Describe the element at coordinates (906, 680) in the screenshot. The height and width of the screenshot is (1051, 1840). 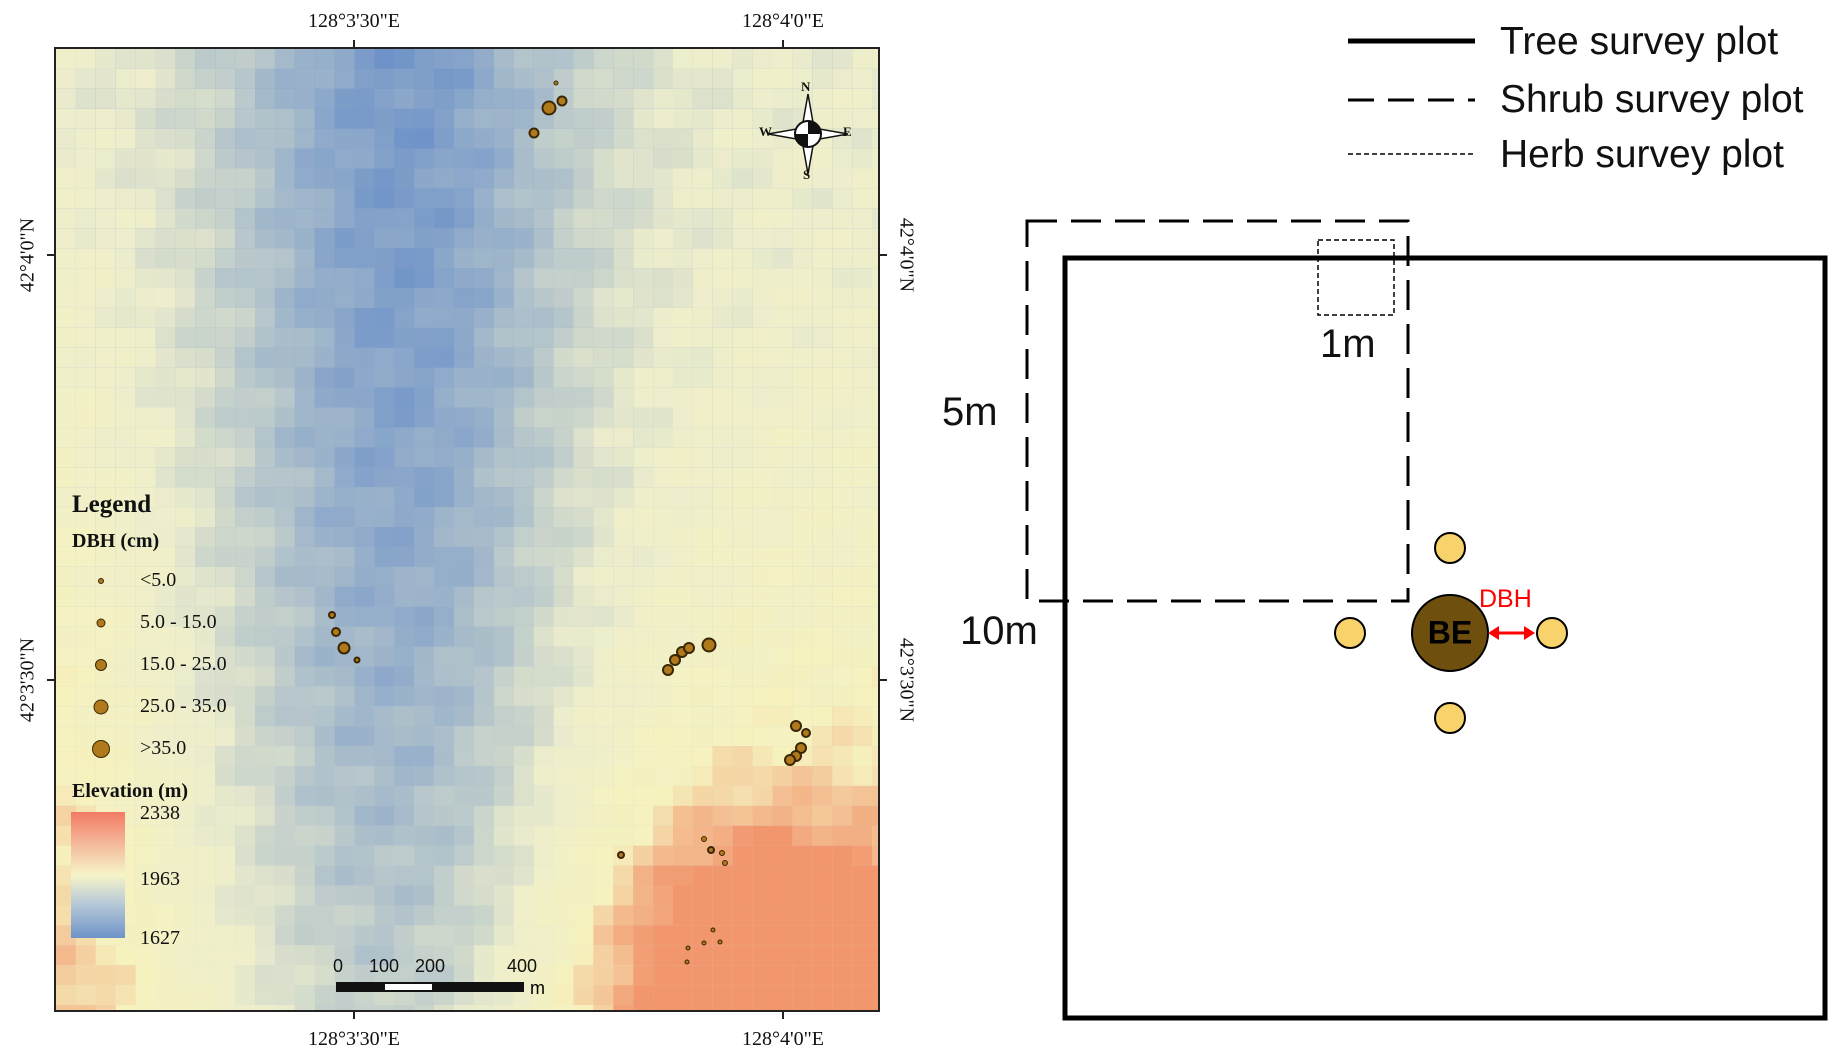
I see `coord-right-2: 42°3'30"N` at that location.